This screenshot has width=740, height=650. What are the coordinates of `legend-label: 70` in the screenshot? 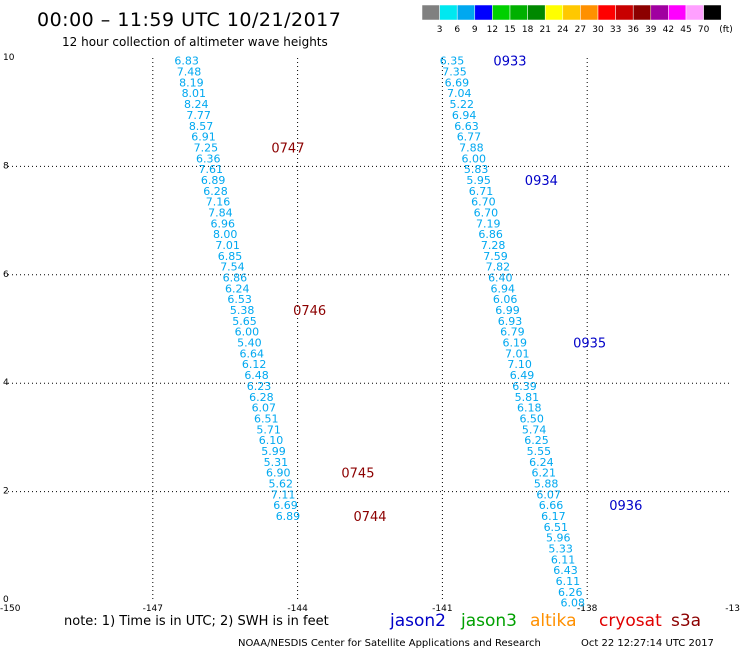 It's located at (704, 30).